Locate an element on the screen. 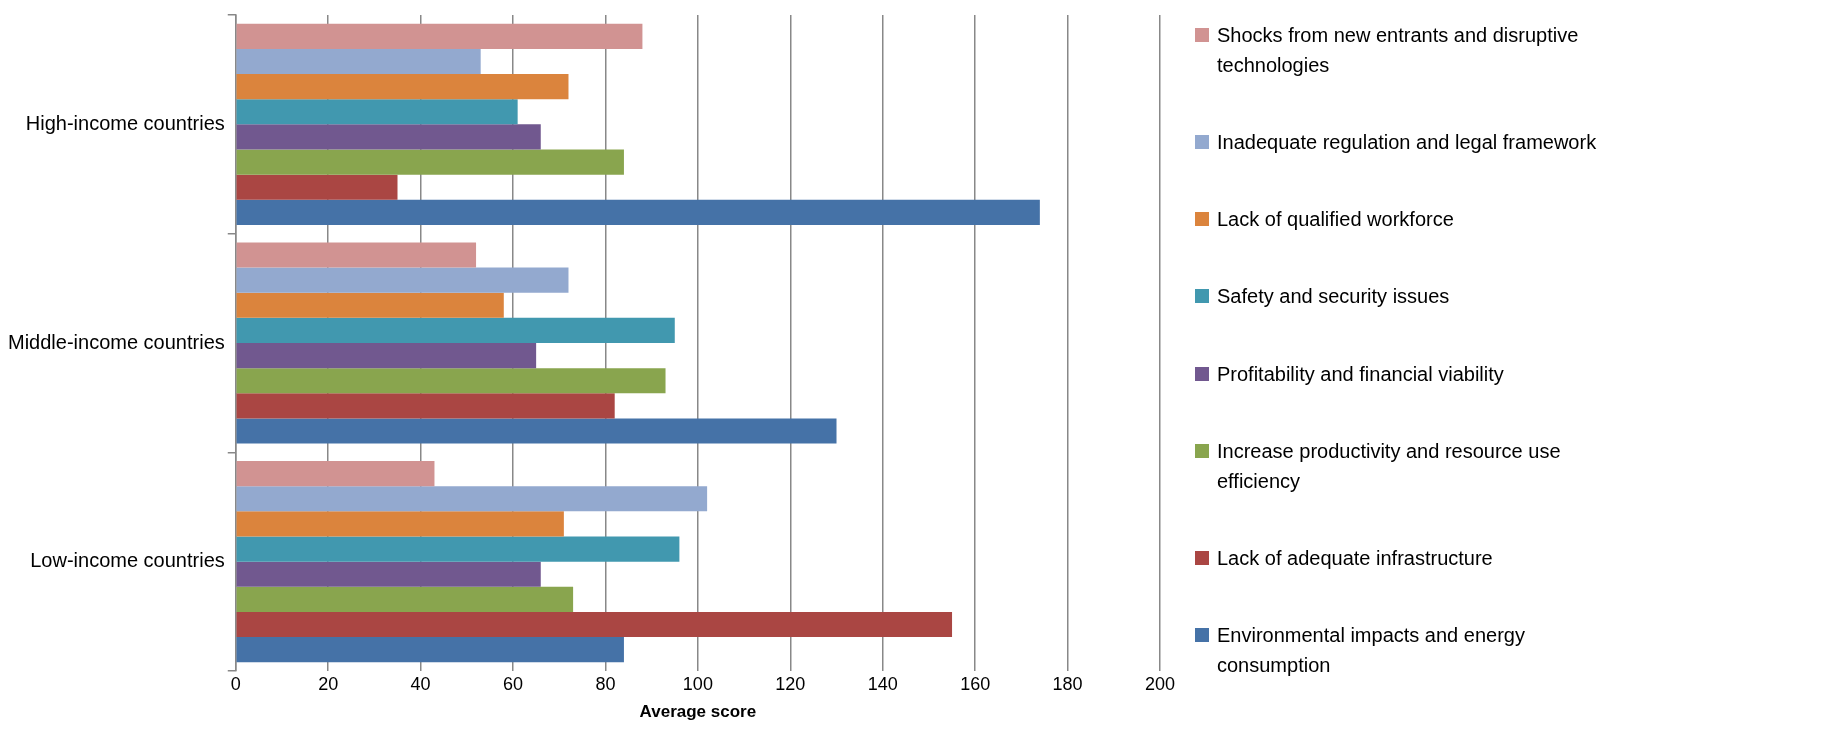  y-tick-label: Low-income countries is located at coordinates (127, 560).